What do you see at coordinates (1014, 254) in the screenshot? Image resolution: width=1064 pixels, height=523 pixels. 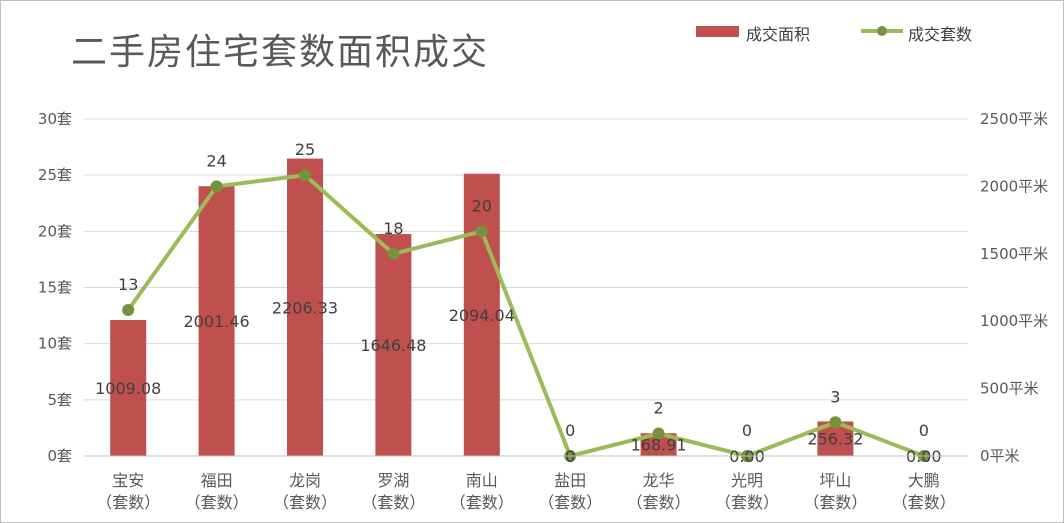 I see `y-right-tick-label: 1500平米` at bounding box center [1014, 254].